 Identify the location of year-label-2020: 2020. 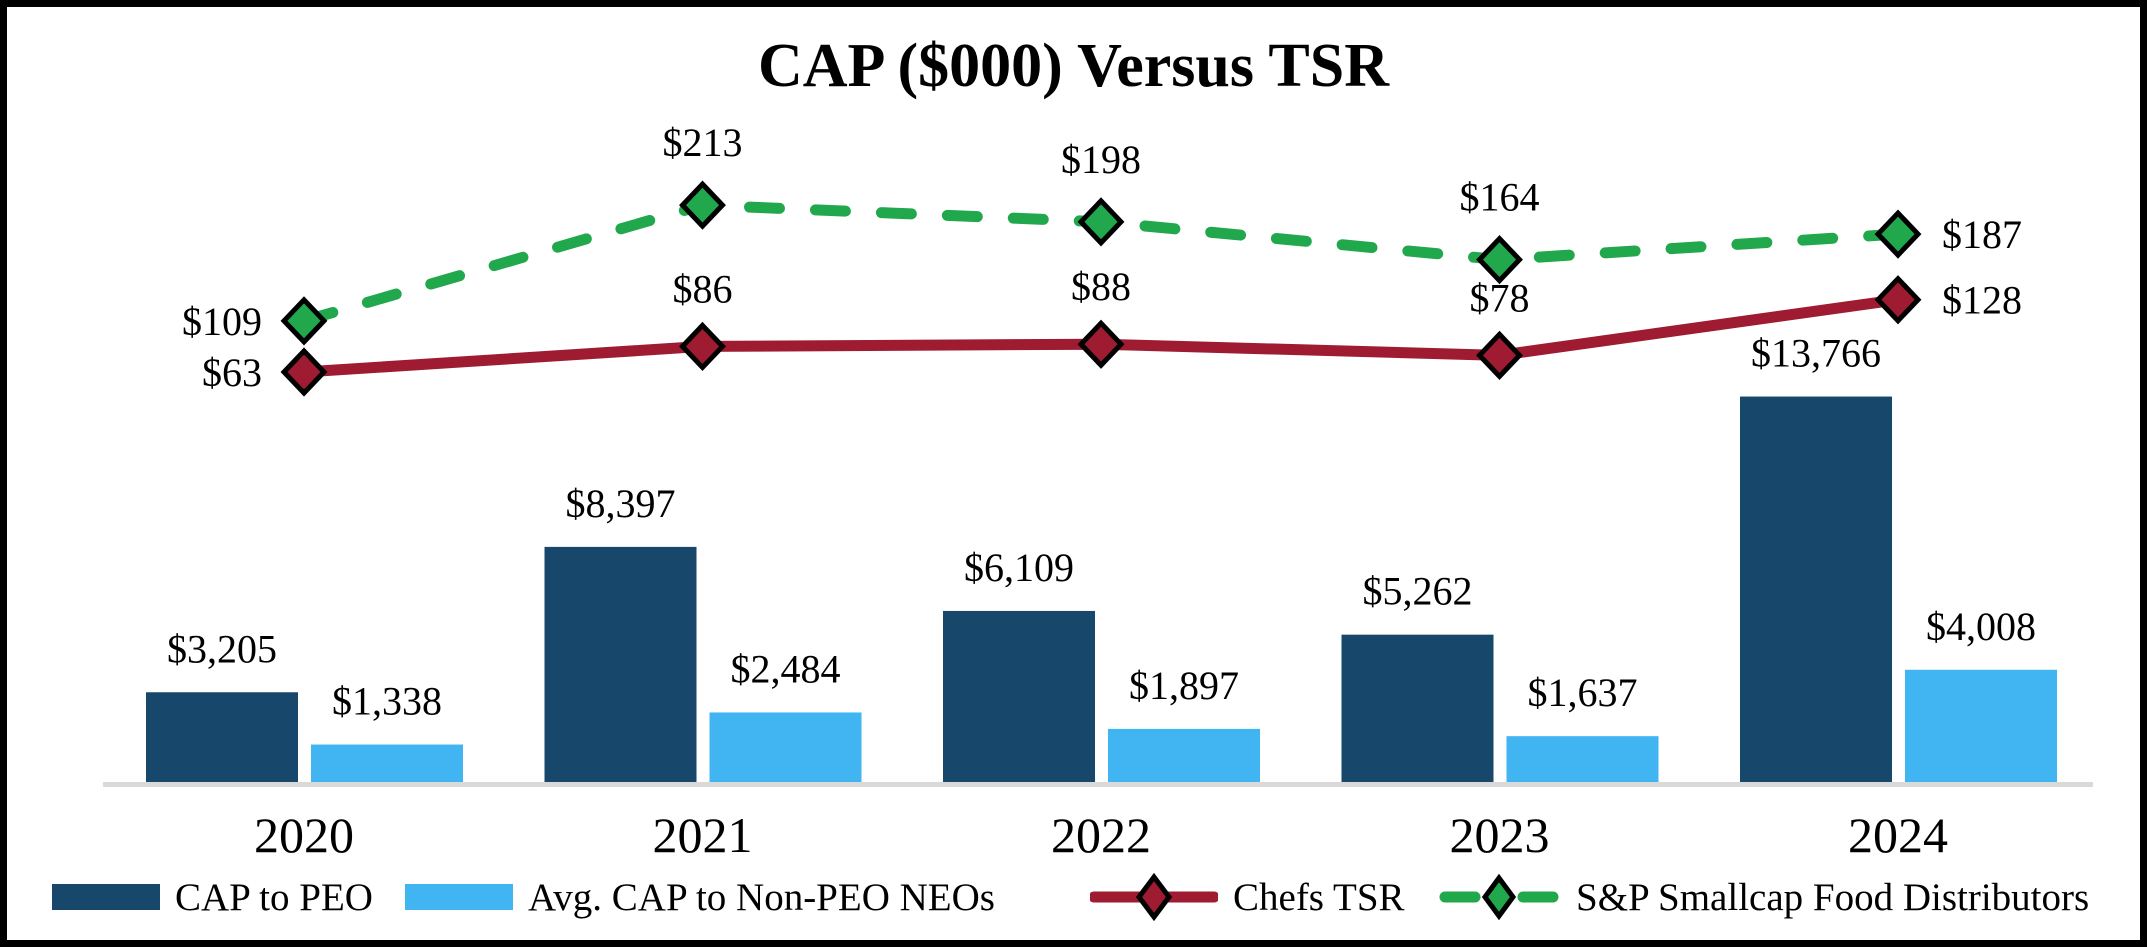
(304, 835).